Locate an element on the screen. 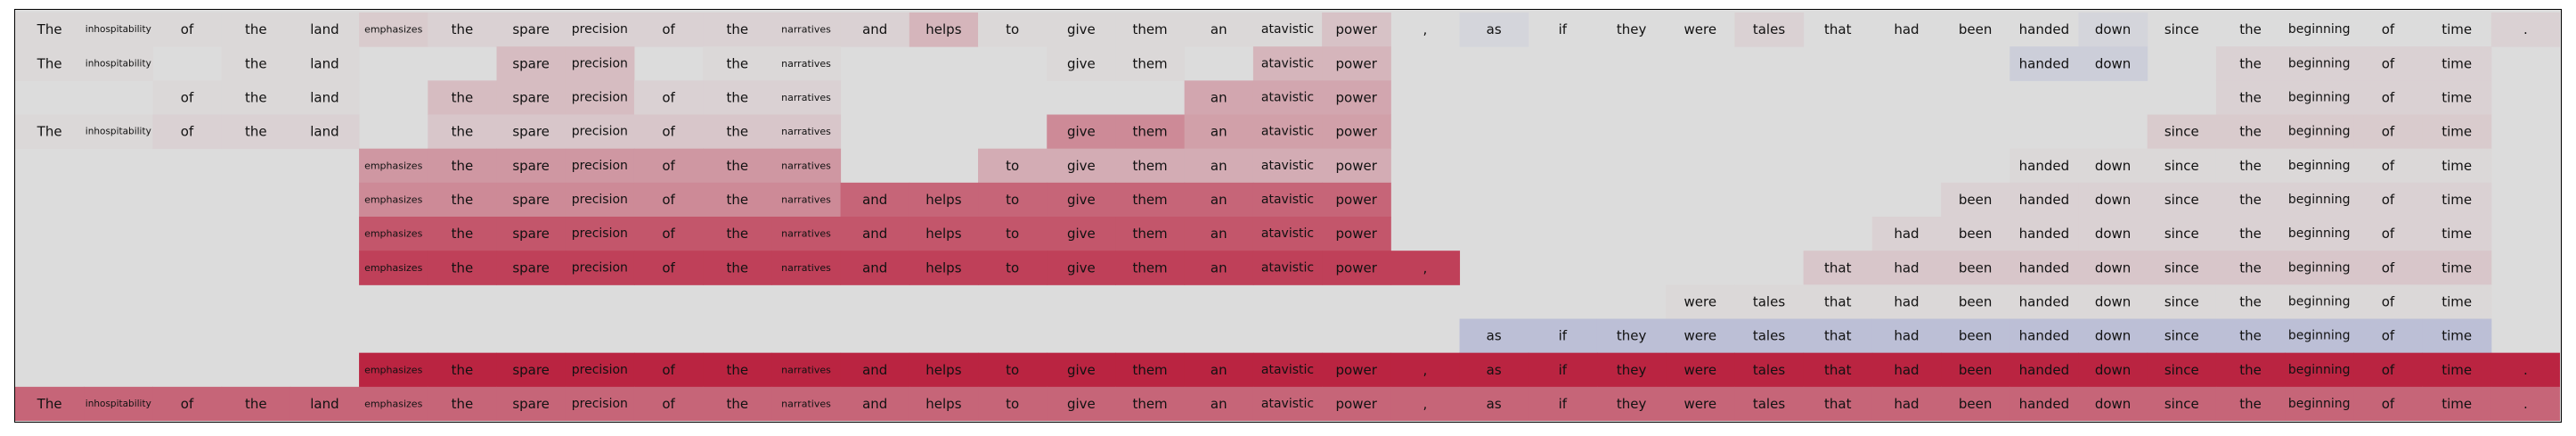 Image resolution: width=2576 pixels, height=436 pixels. token-label: they is located at coordinates (1632, 336).